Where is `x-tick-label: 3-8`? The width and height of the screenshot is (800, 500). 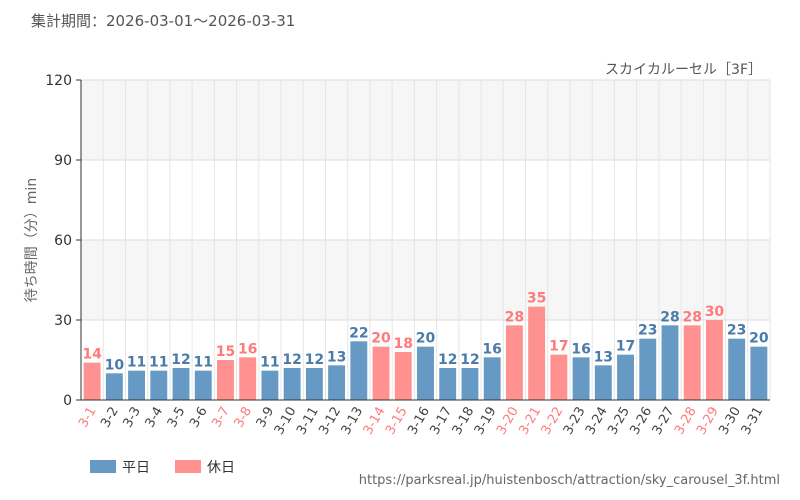
x-tick-label: 3-8 is located at coordinates (244, 418).